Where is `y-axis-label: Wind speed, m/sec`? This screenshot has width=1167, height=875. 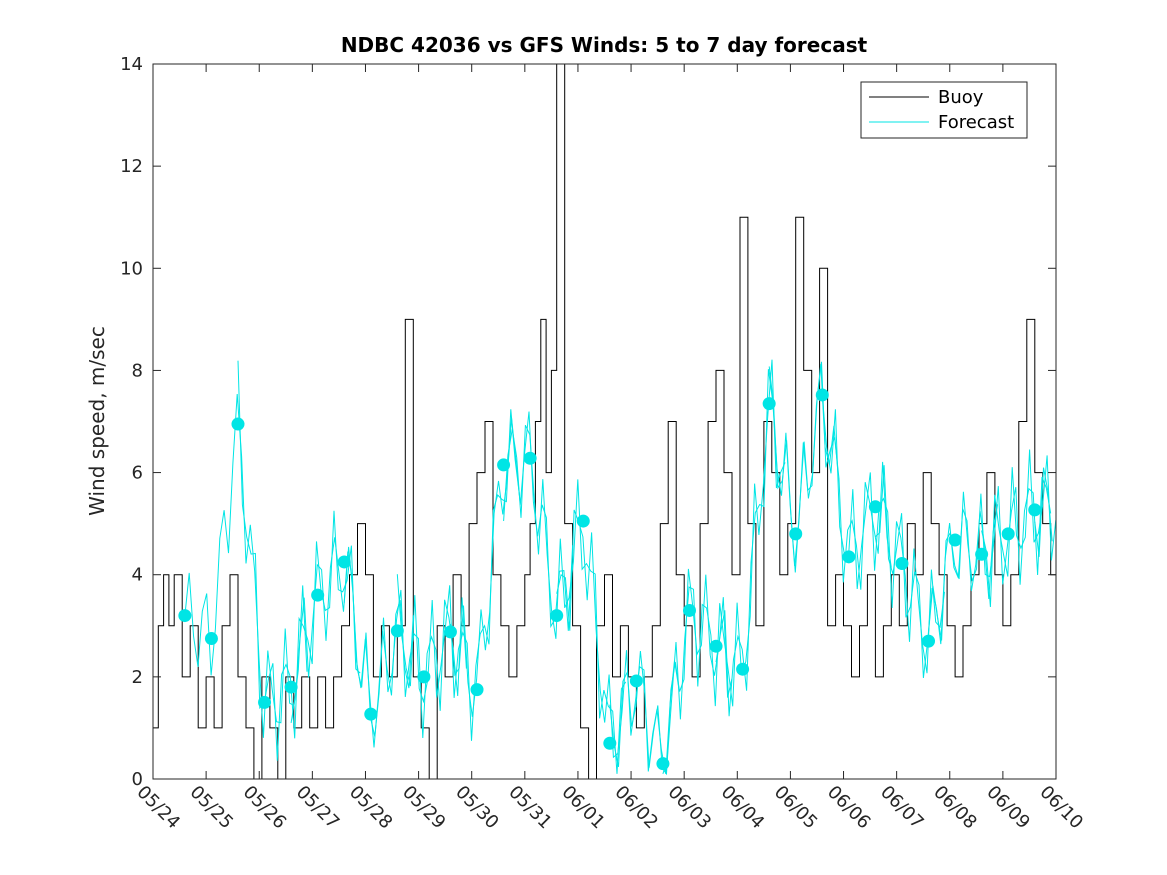
y-axis-label: Wind speed, m/sec is located at coordinates (97, 421).